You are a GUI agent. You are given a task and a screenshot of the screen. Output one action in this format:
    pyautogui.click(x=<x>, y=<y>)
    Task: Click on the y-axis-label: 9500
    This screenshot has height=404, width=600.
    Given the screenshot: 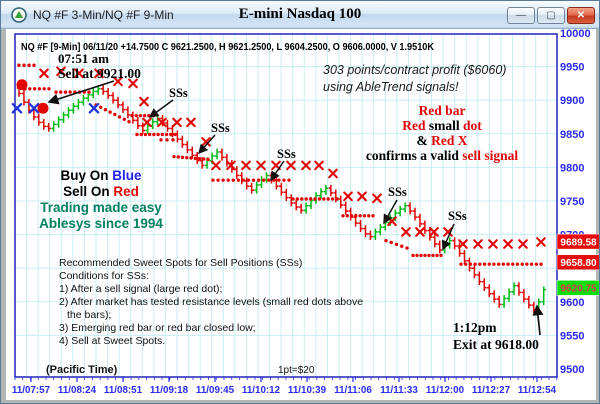 What is the action you would take?
    pyautogui.click(x=572, y=370)
    